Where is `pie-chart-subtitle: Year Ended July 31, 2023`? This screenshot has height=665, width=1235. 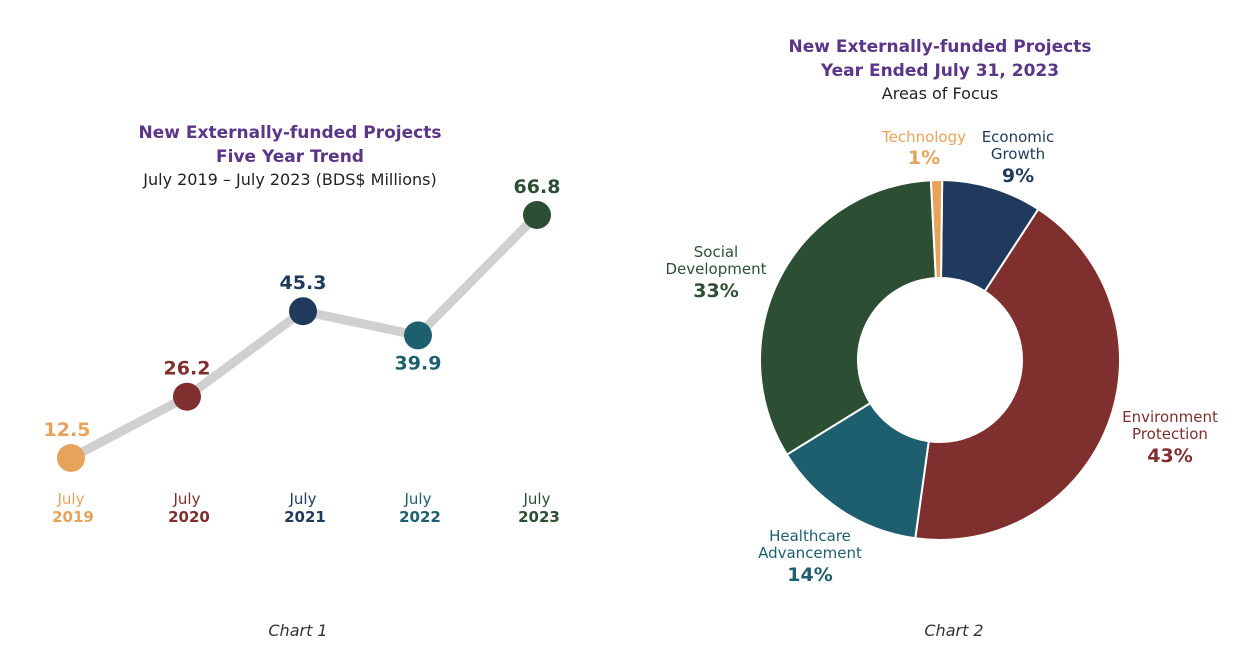
pie-chart-subtitle: Year Ended July 31, 2023 is located at coordinates (940, 71).